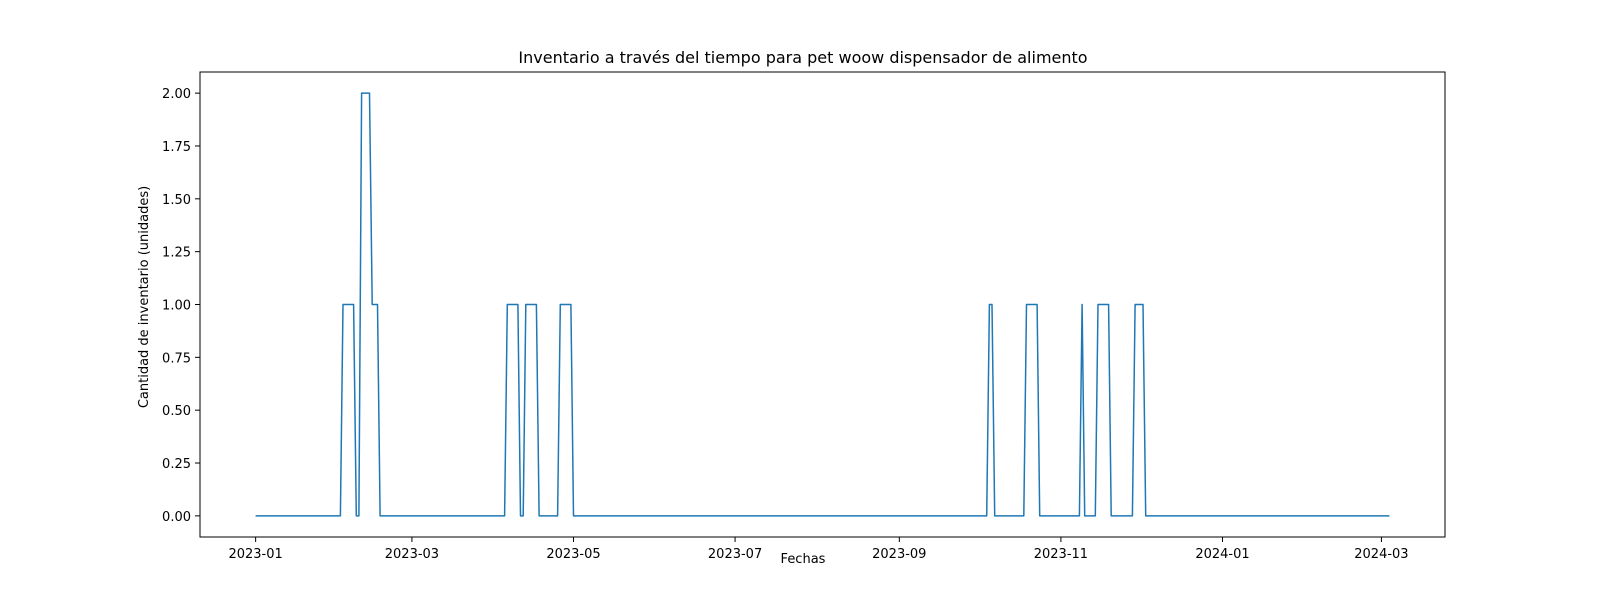 The width and height of the screenshot is (1600, 600). Describe the element at coordinates (144, 297) in the screenshot. I see `y-axis-label: Cantidad de inventario (unidades)` at that location.